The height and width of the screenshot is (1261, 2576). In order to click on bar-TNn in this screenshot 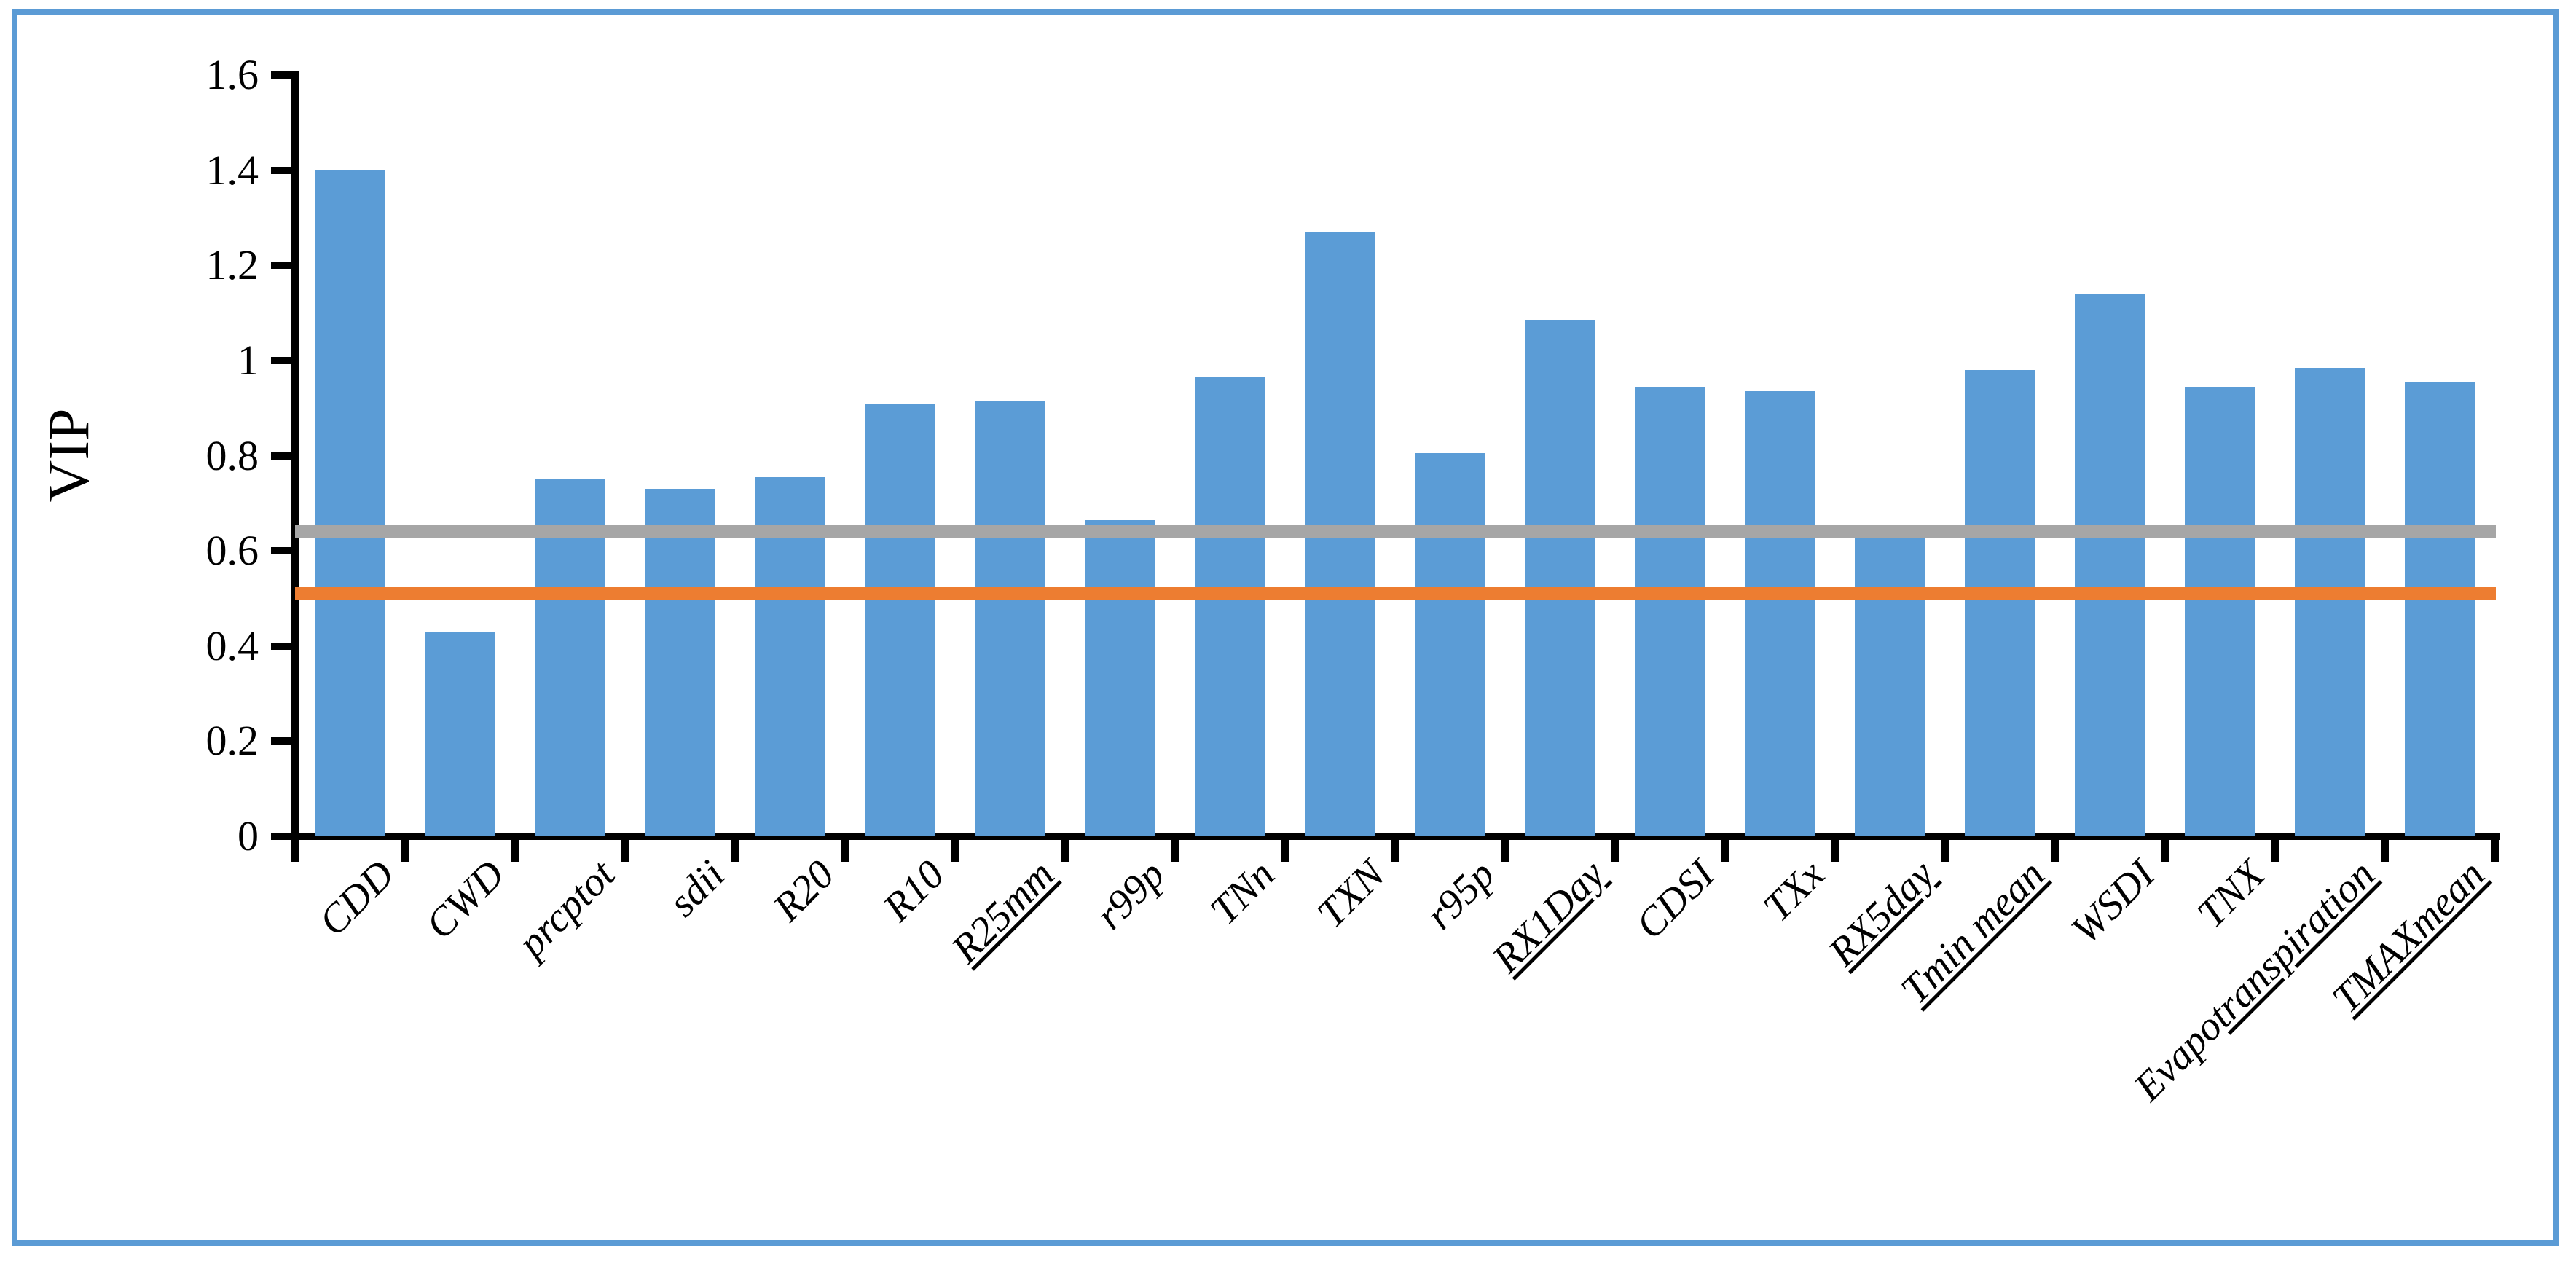, I will do `click(1230, 606)`.